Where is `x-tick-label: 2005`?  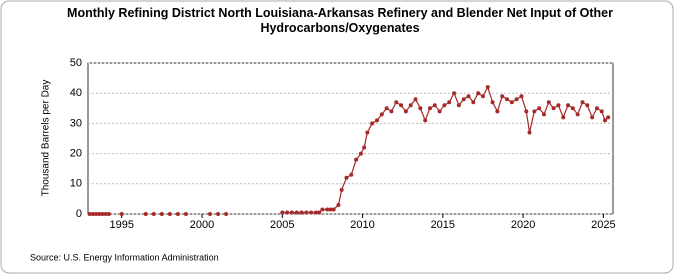
x-tick-label: 2005 is located at coordinates (282, 225).